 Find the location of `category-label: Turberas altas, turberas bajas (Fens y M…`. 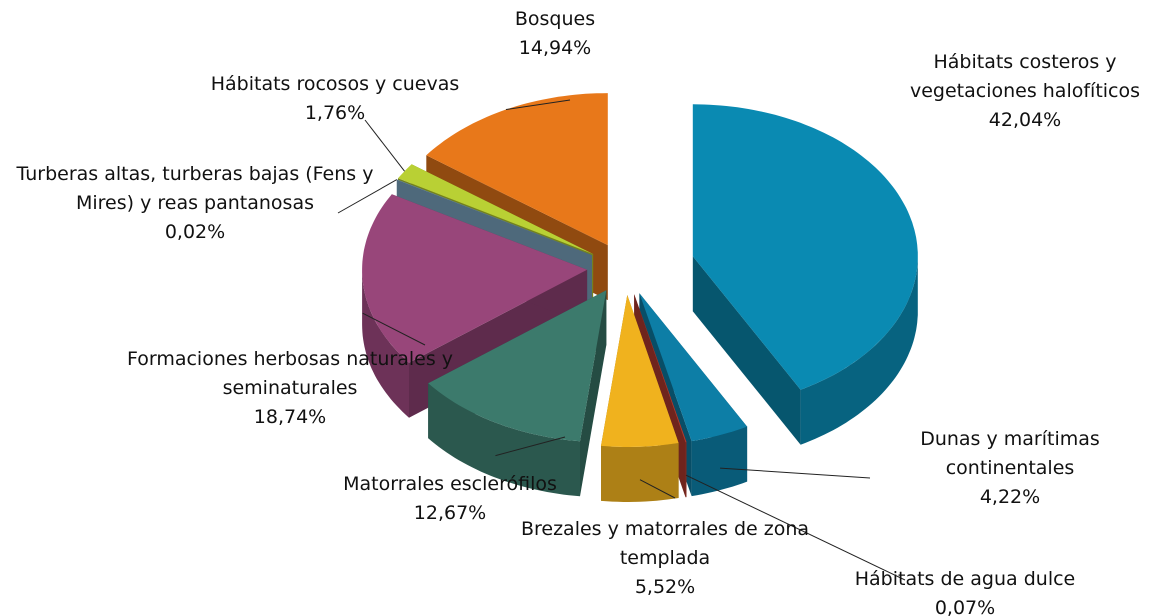

category-label: Turberas altas, turberas bajas (Fens y M… is located at coordinates (195, 188).